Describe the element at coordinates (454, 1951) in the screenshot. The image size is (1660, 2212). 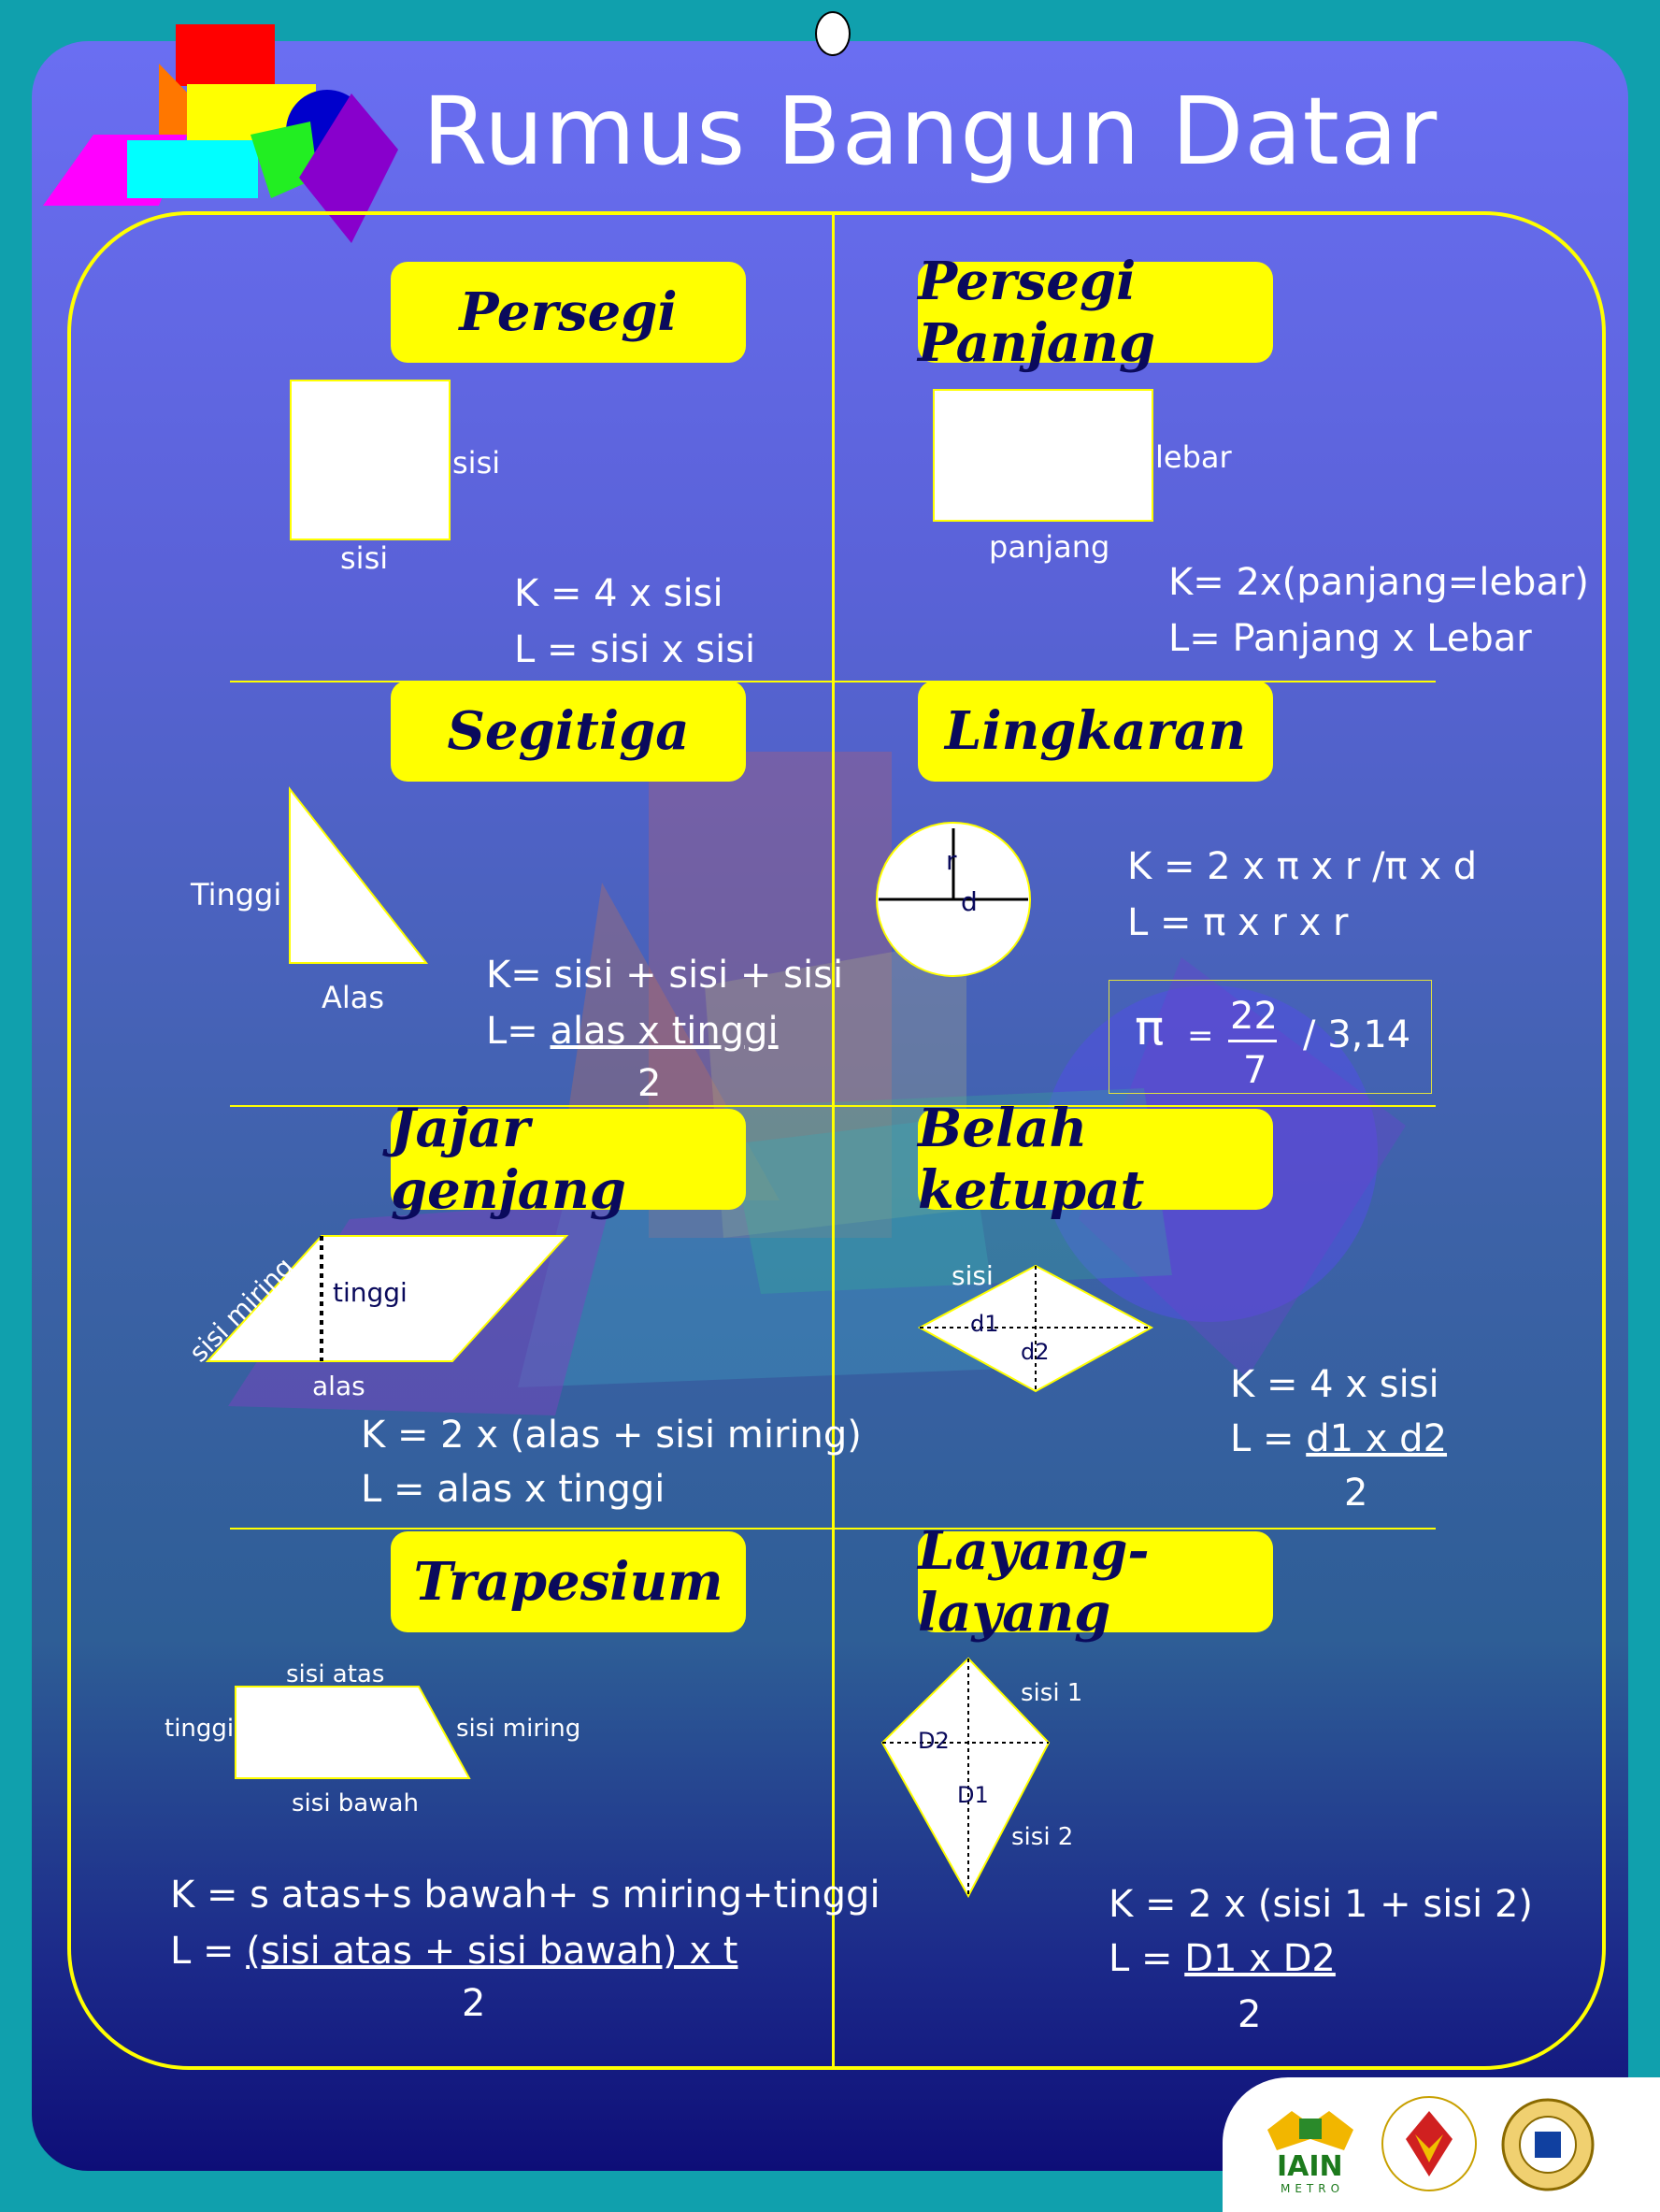
I see `trapesium-area-formula: L = (sisi atas + sisi bawah) x t` at that location.